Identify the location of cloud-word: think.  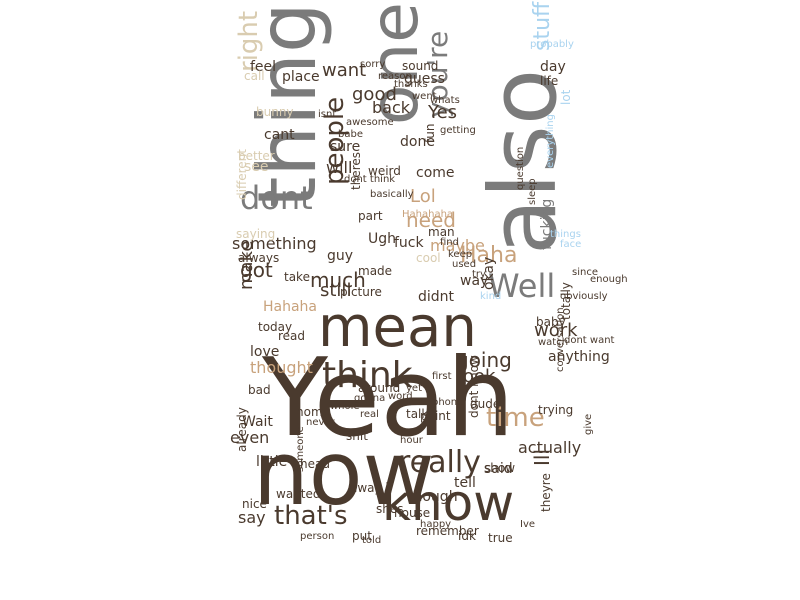
(367, 375).